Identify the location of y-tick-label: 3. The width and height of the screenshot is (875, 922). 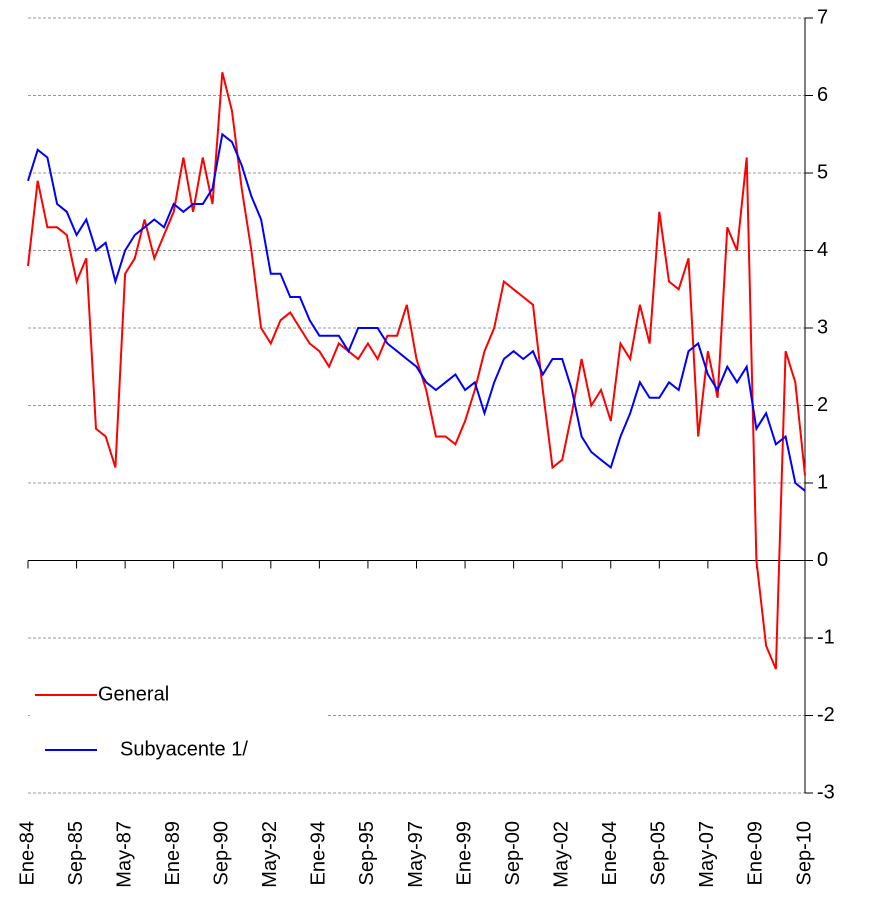
(822, 327).